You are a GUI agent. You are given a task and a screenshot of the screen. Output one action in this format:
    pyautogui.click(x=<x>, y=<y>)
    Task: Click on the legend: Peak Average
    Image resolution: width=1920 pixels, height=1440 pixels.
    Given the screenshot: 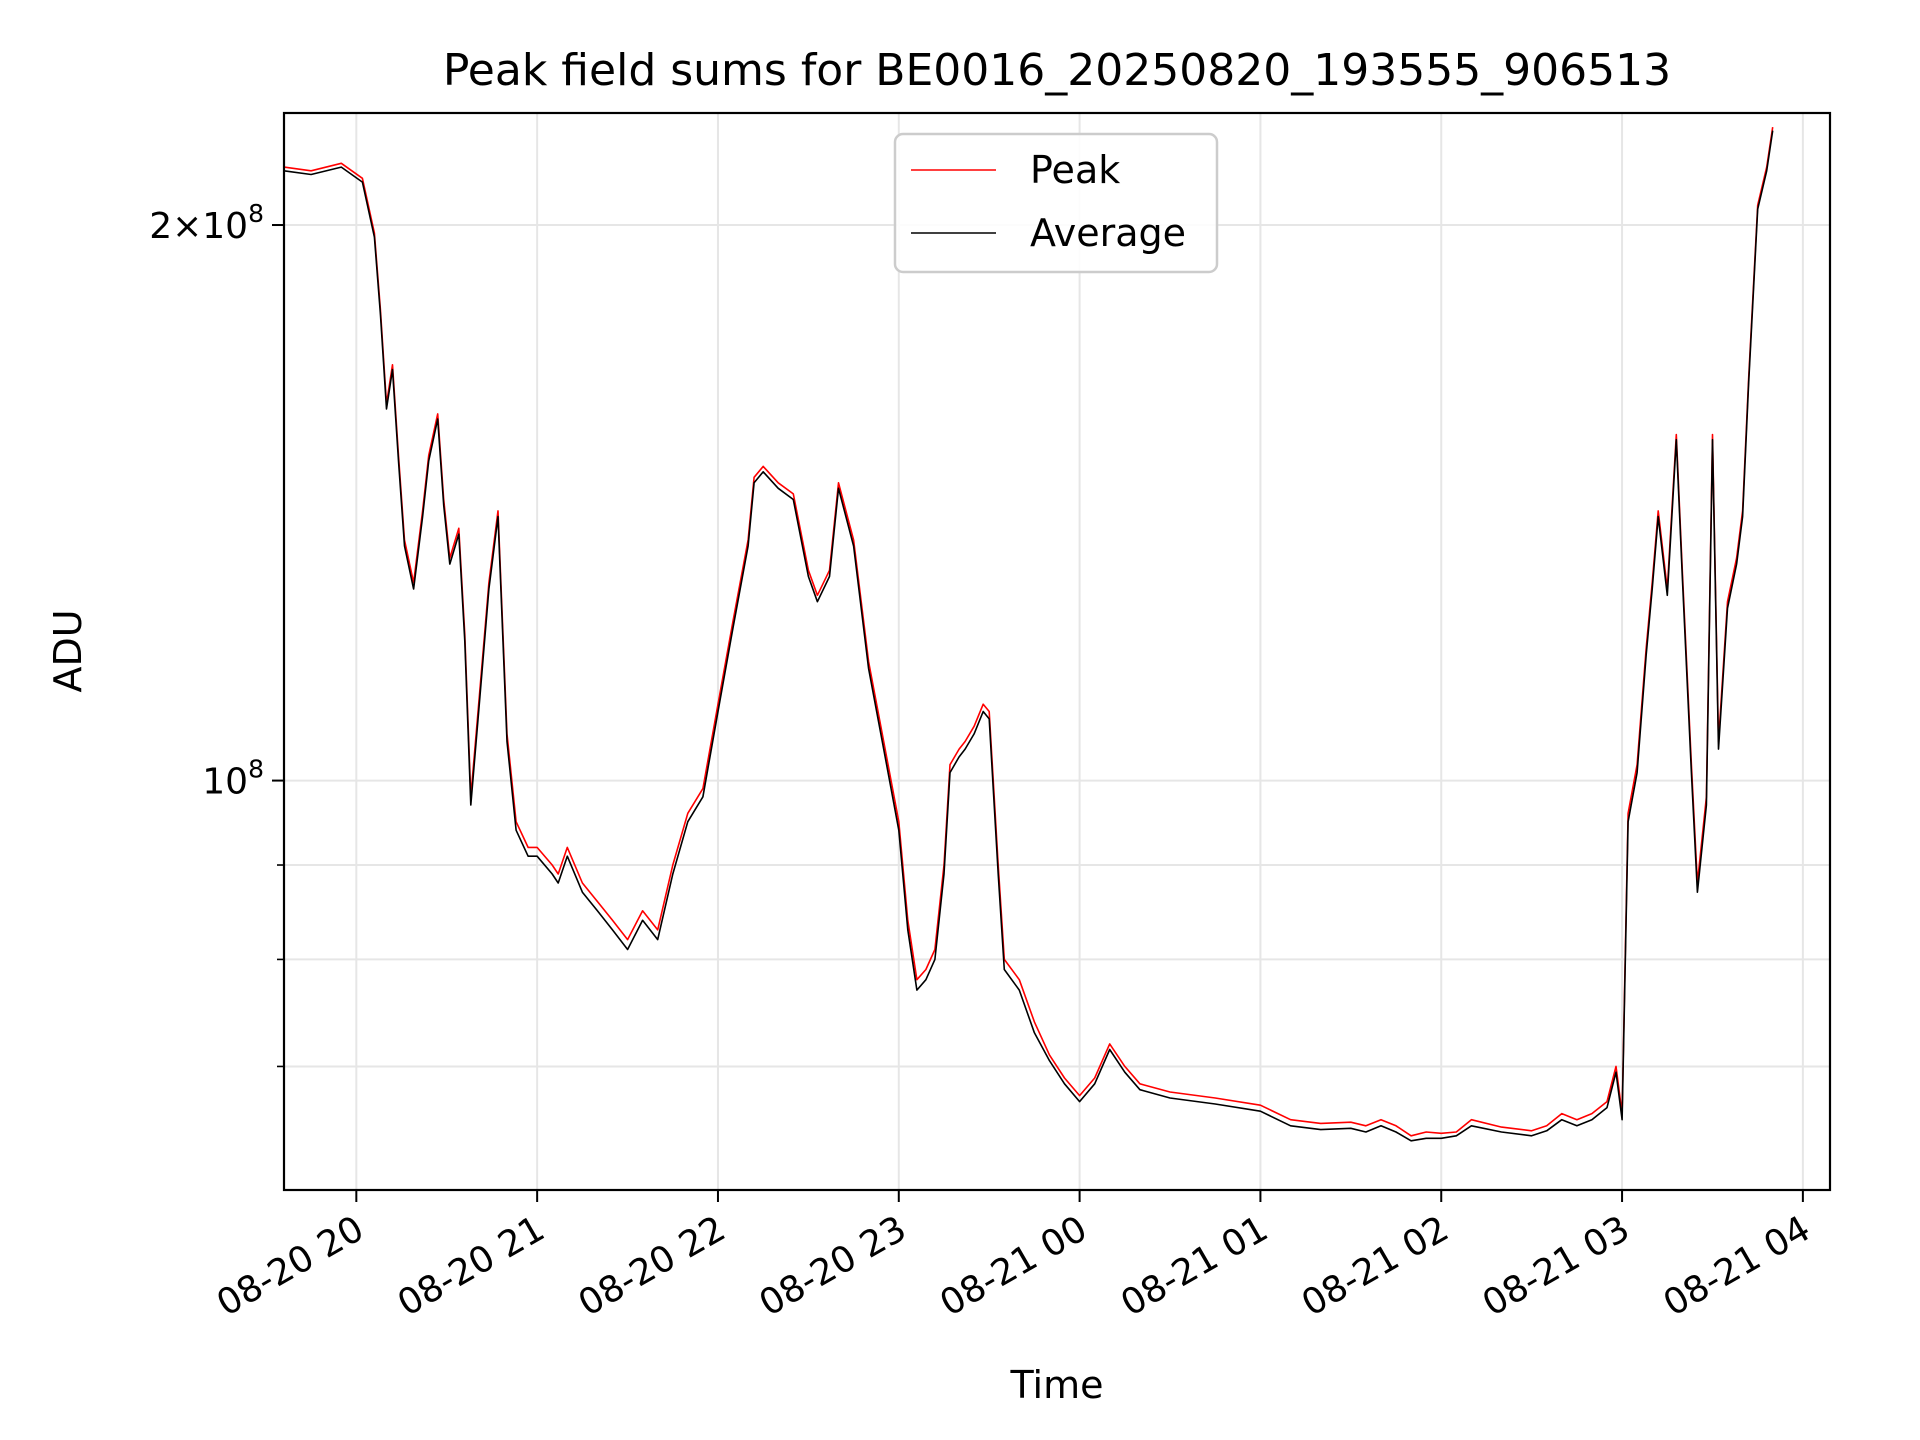 What is the action you would take?
    pyautogui.click(x=1056, y=203)
    